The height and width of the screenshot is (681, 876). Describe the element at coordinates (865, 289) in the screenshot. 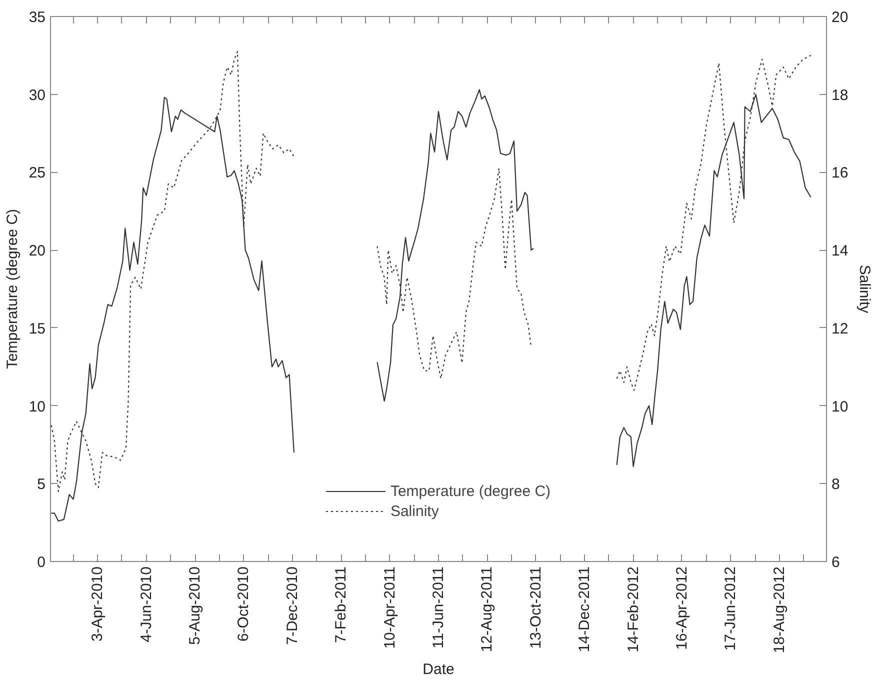

I see `y2-axis-title: Salinity` at that location.